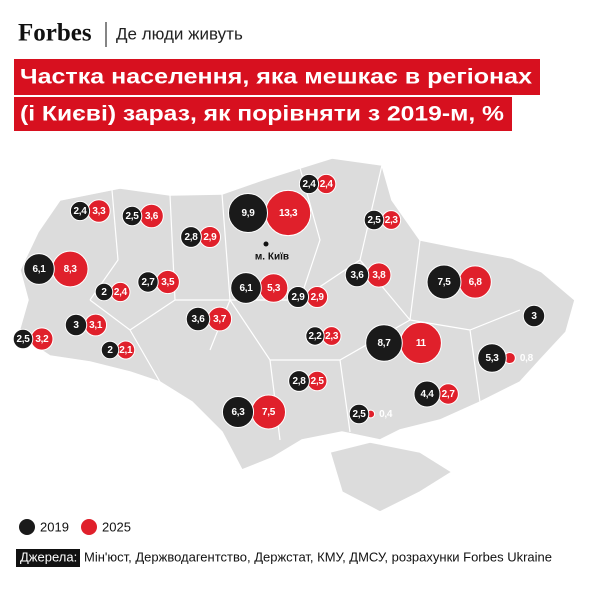 This screenshot has width=593, height=597. I want to click on legend-label: 2019, so click(54, 526).